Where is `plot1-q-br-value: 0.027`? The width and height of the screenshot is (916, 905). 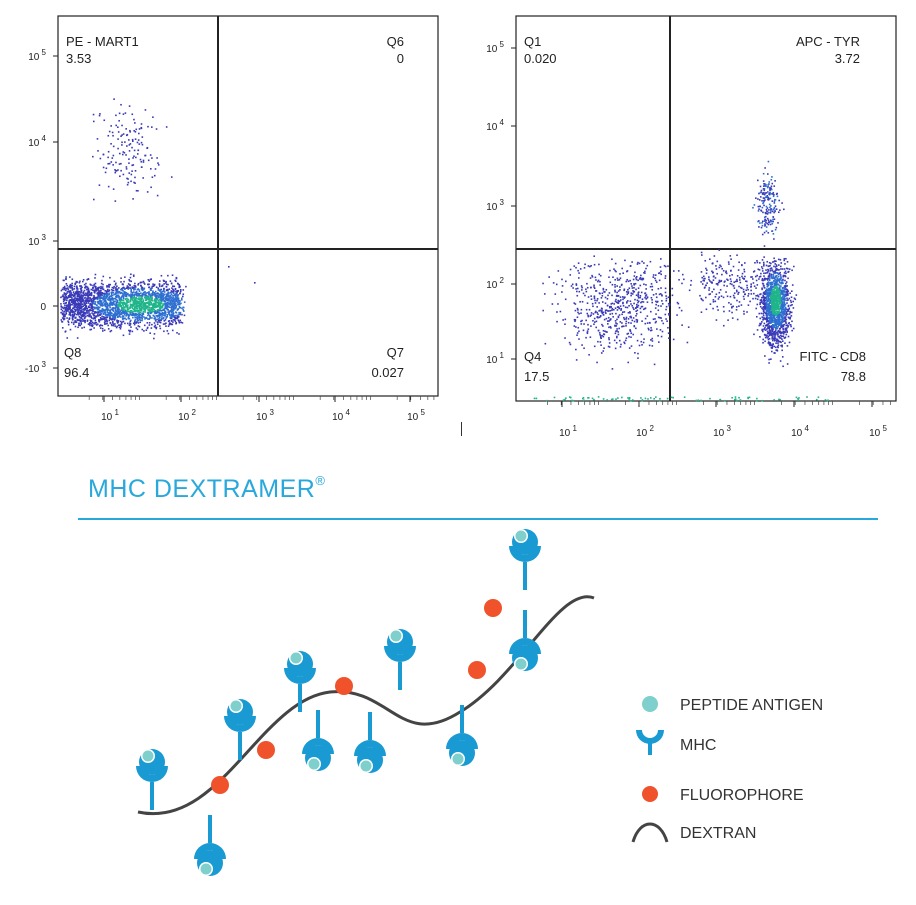 plot1-q-br-value: 0.027 is located at coordinates (387, 372).